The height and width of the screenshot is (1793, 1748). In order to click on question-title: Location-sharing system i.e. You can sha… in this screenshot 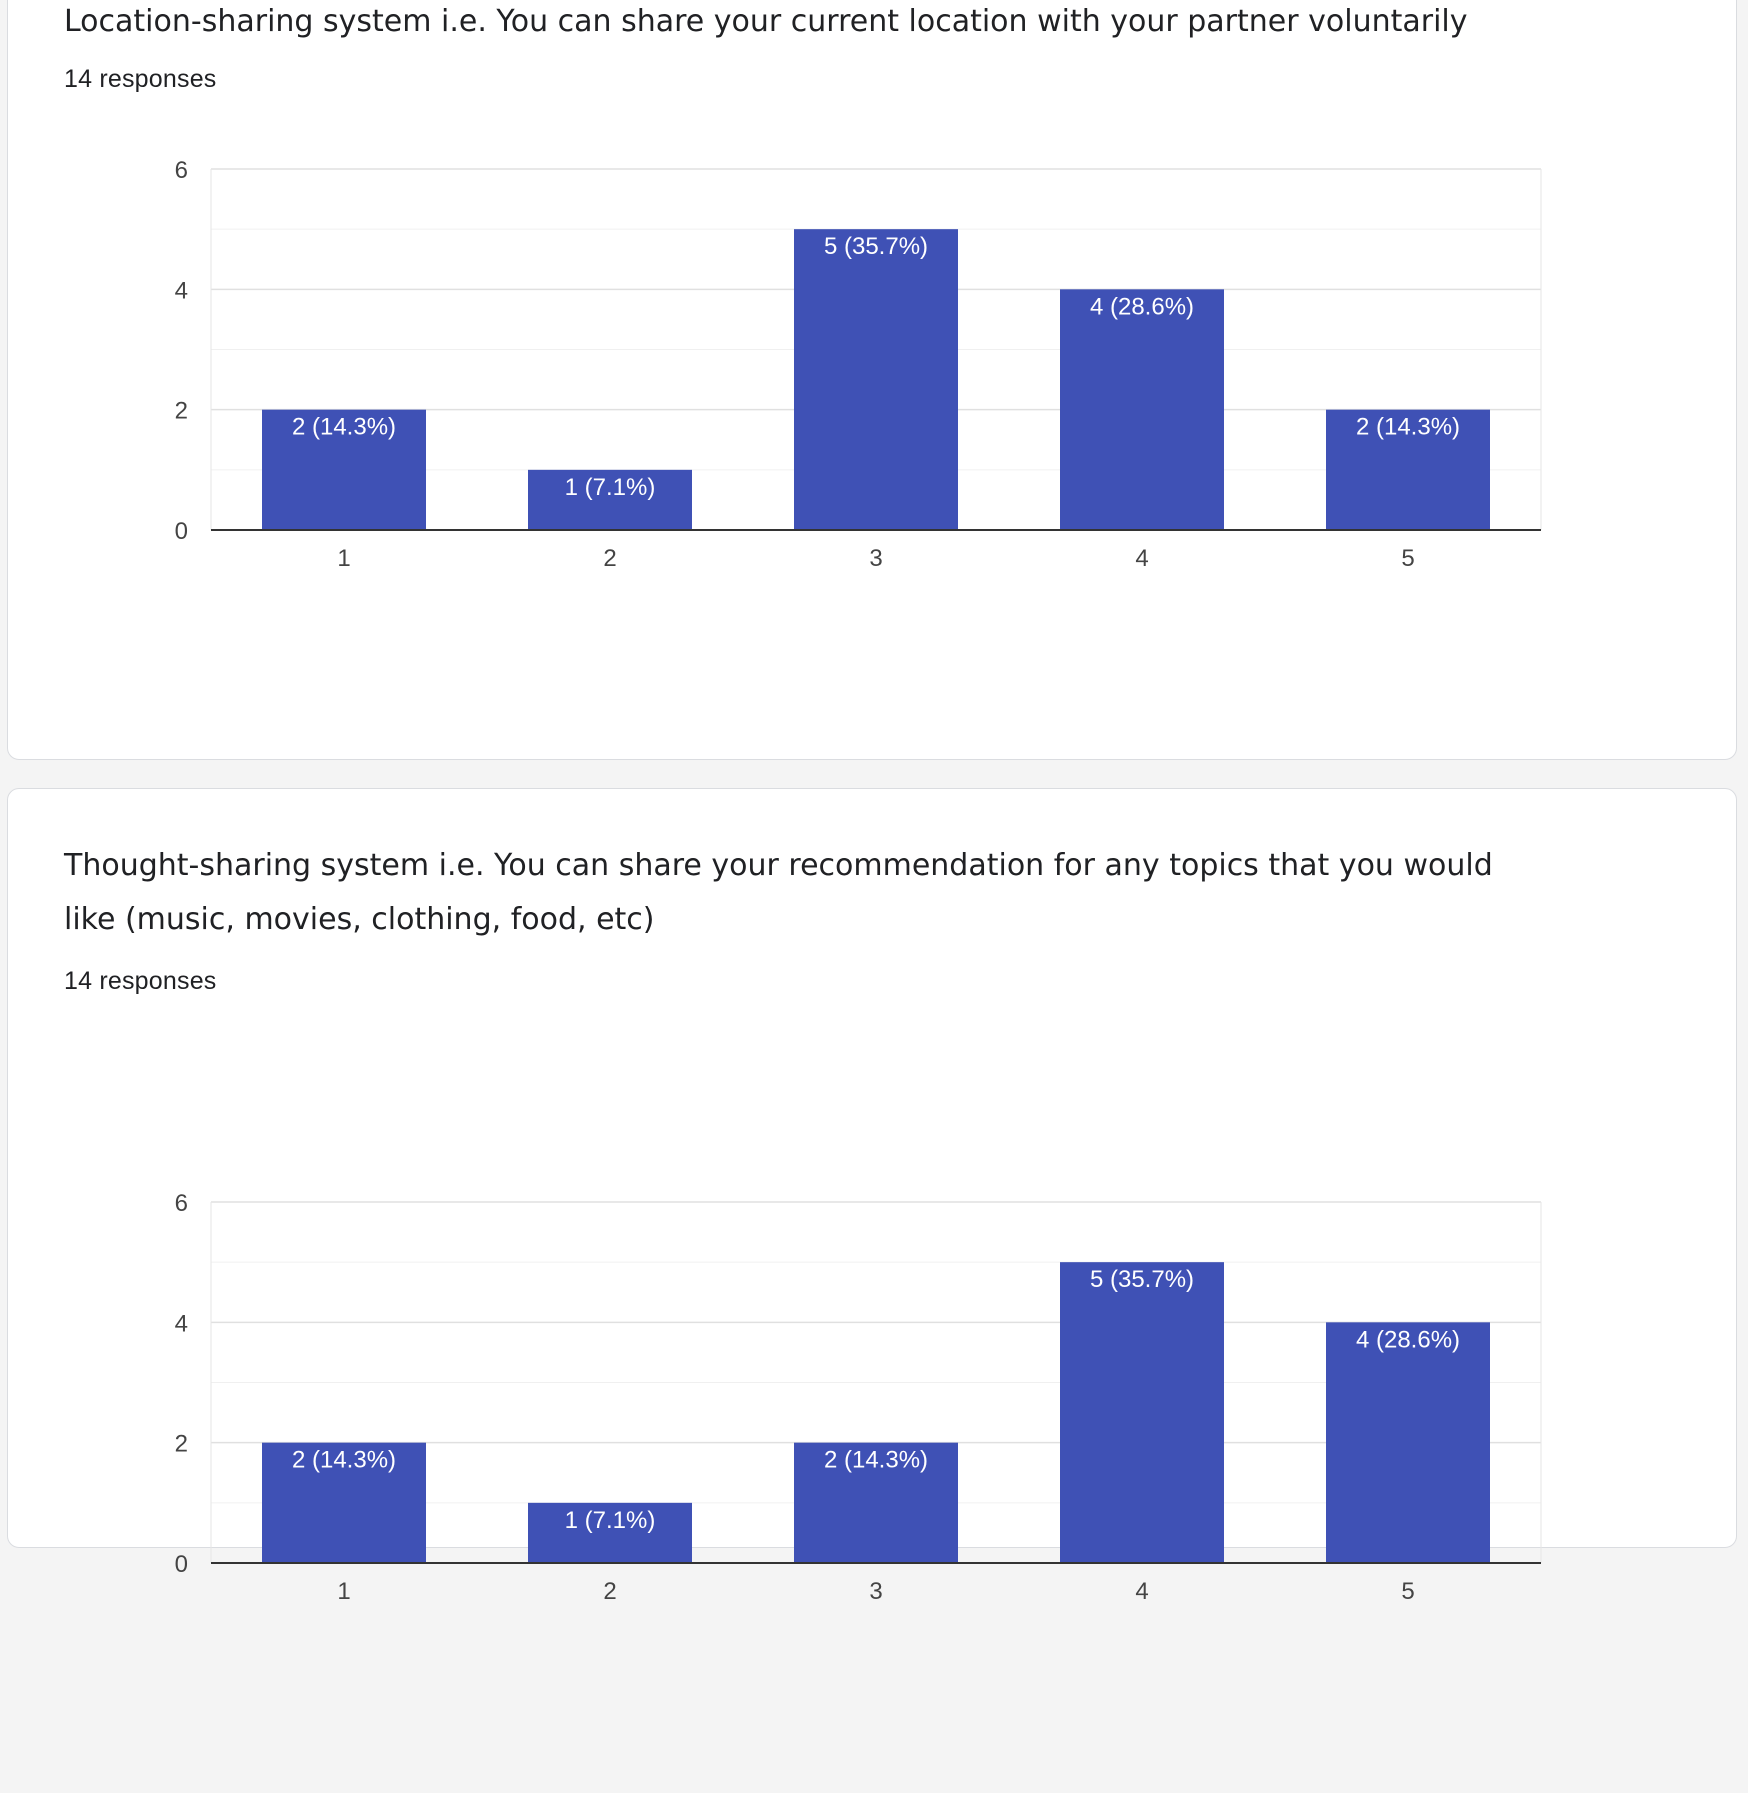, I will do `click(766, 21)`.